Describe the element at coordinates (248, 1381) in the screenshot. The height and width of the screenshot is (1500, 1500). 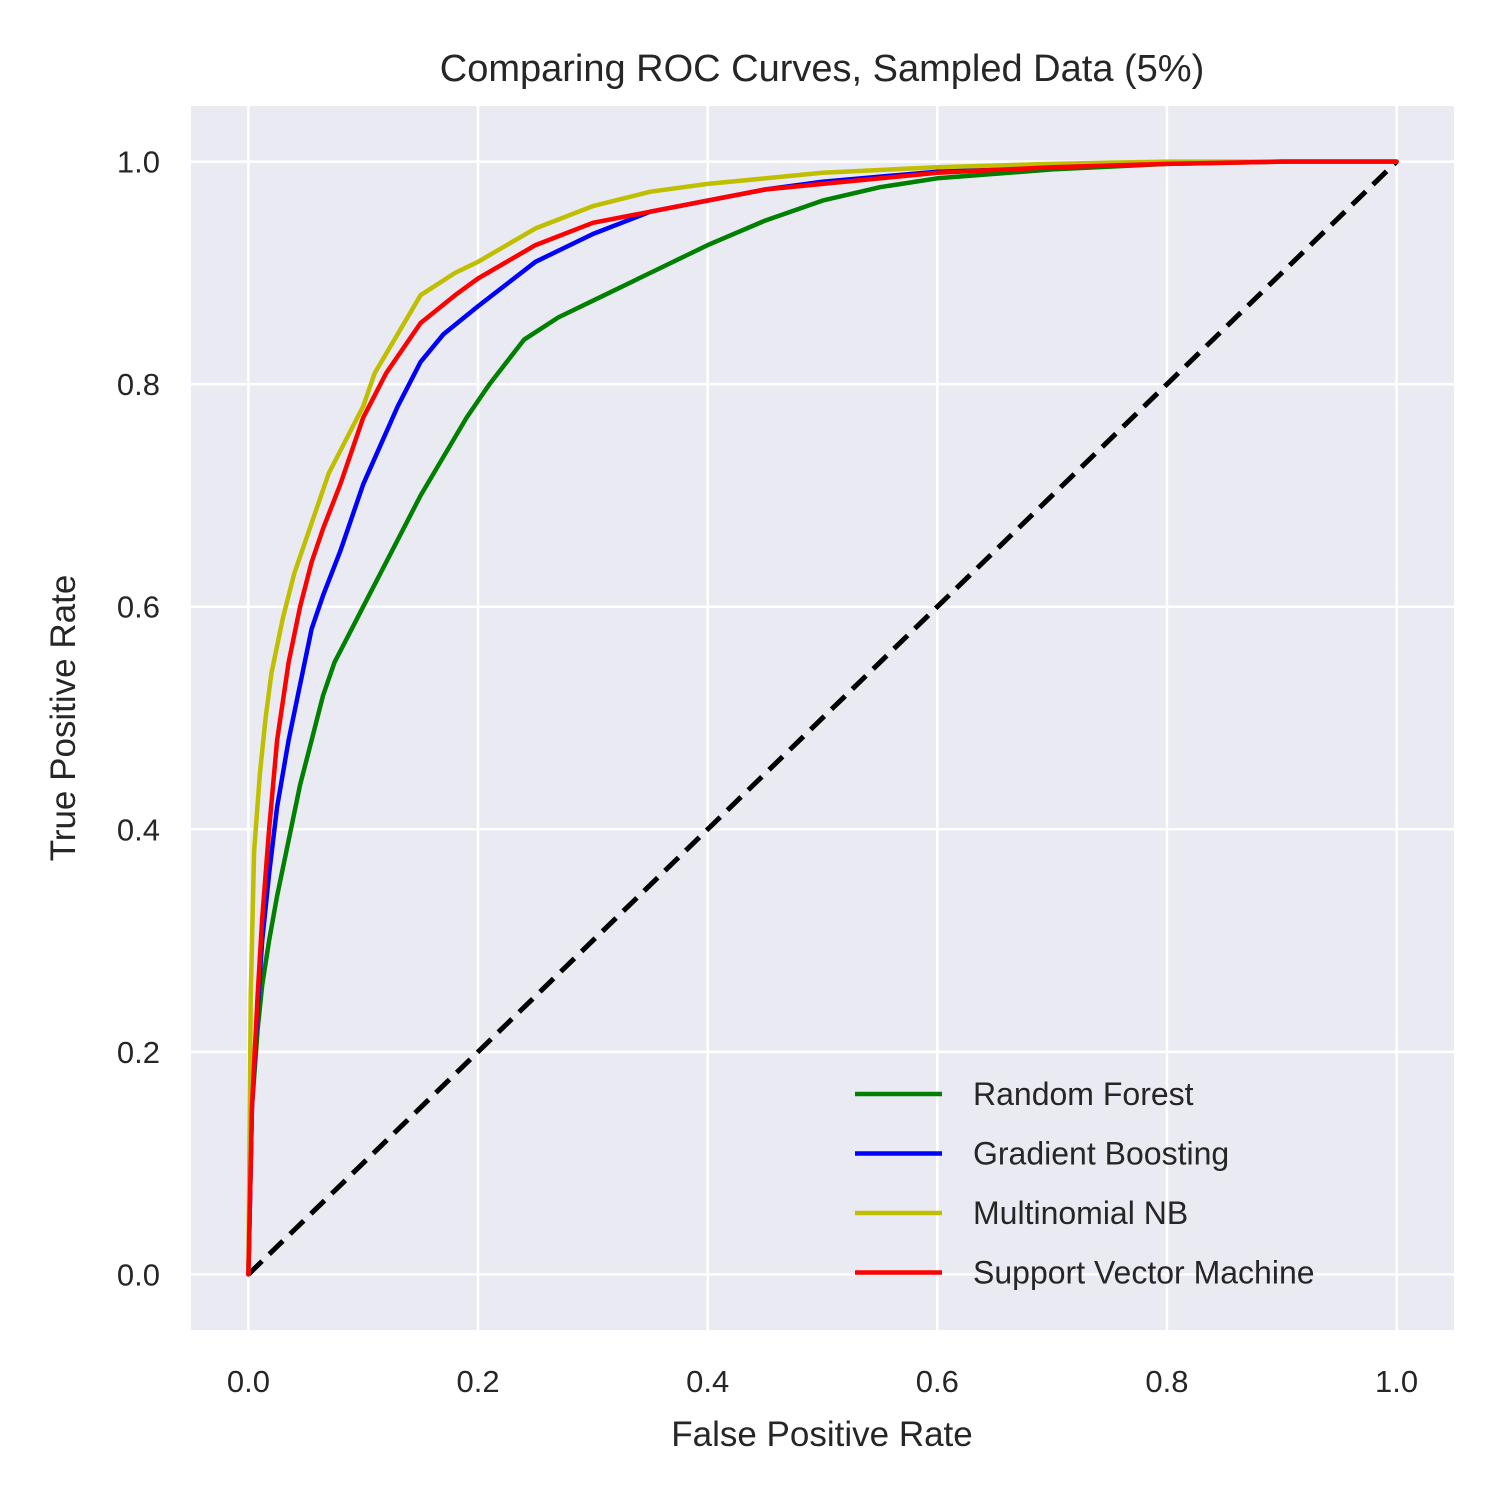
I see `x-tick-label: 0.0` at that location.